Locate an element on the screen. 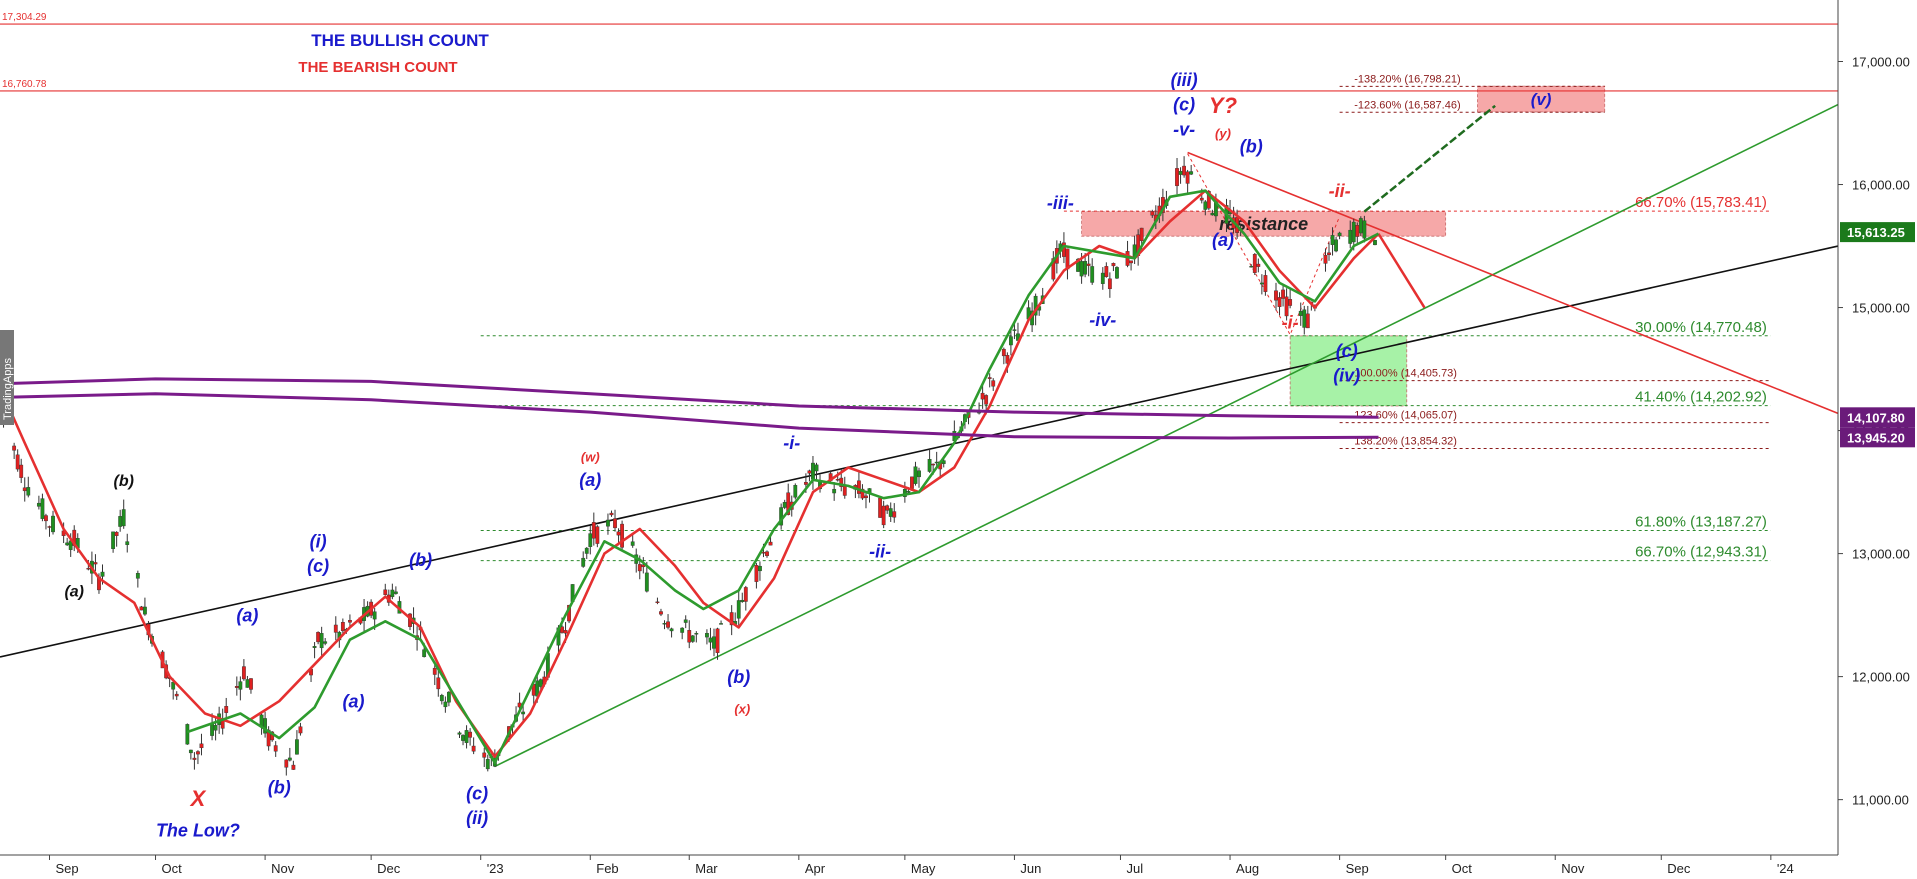 The width and height of the screenshot is (1917, 879). wave-label: (y) is located at coordinates (1223, 133).